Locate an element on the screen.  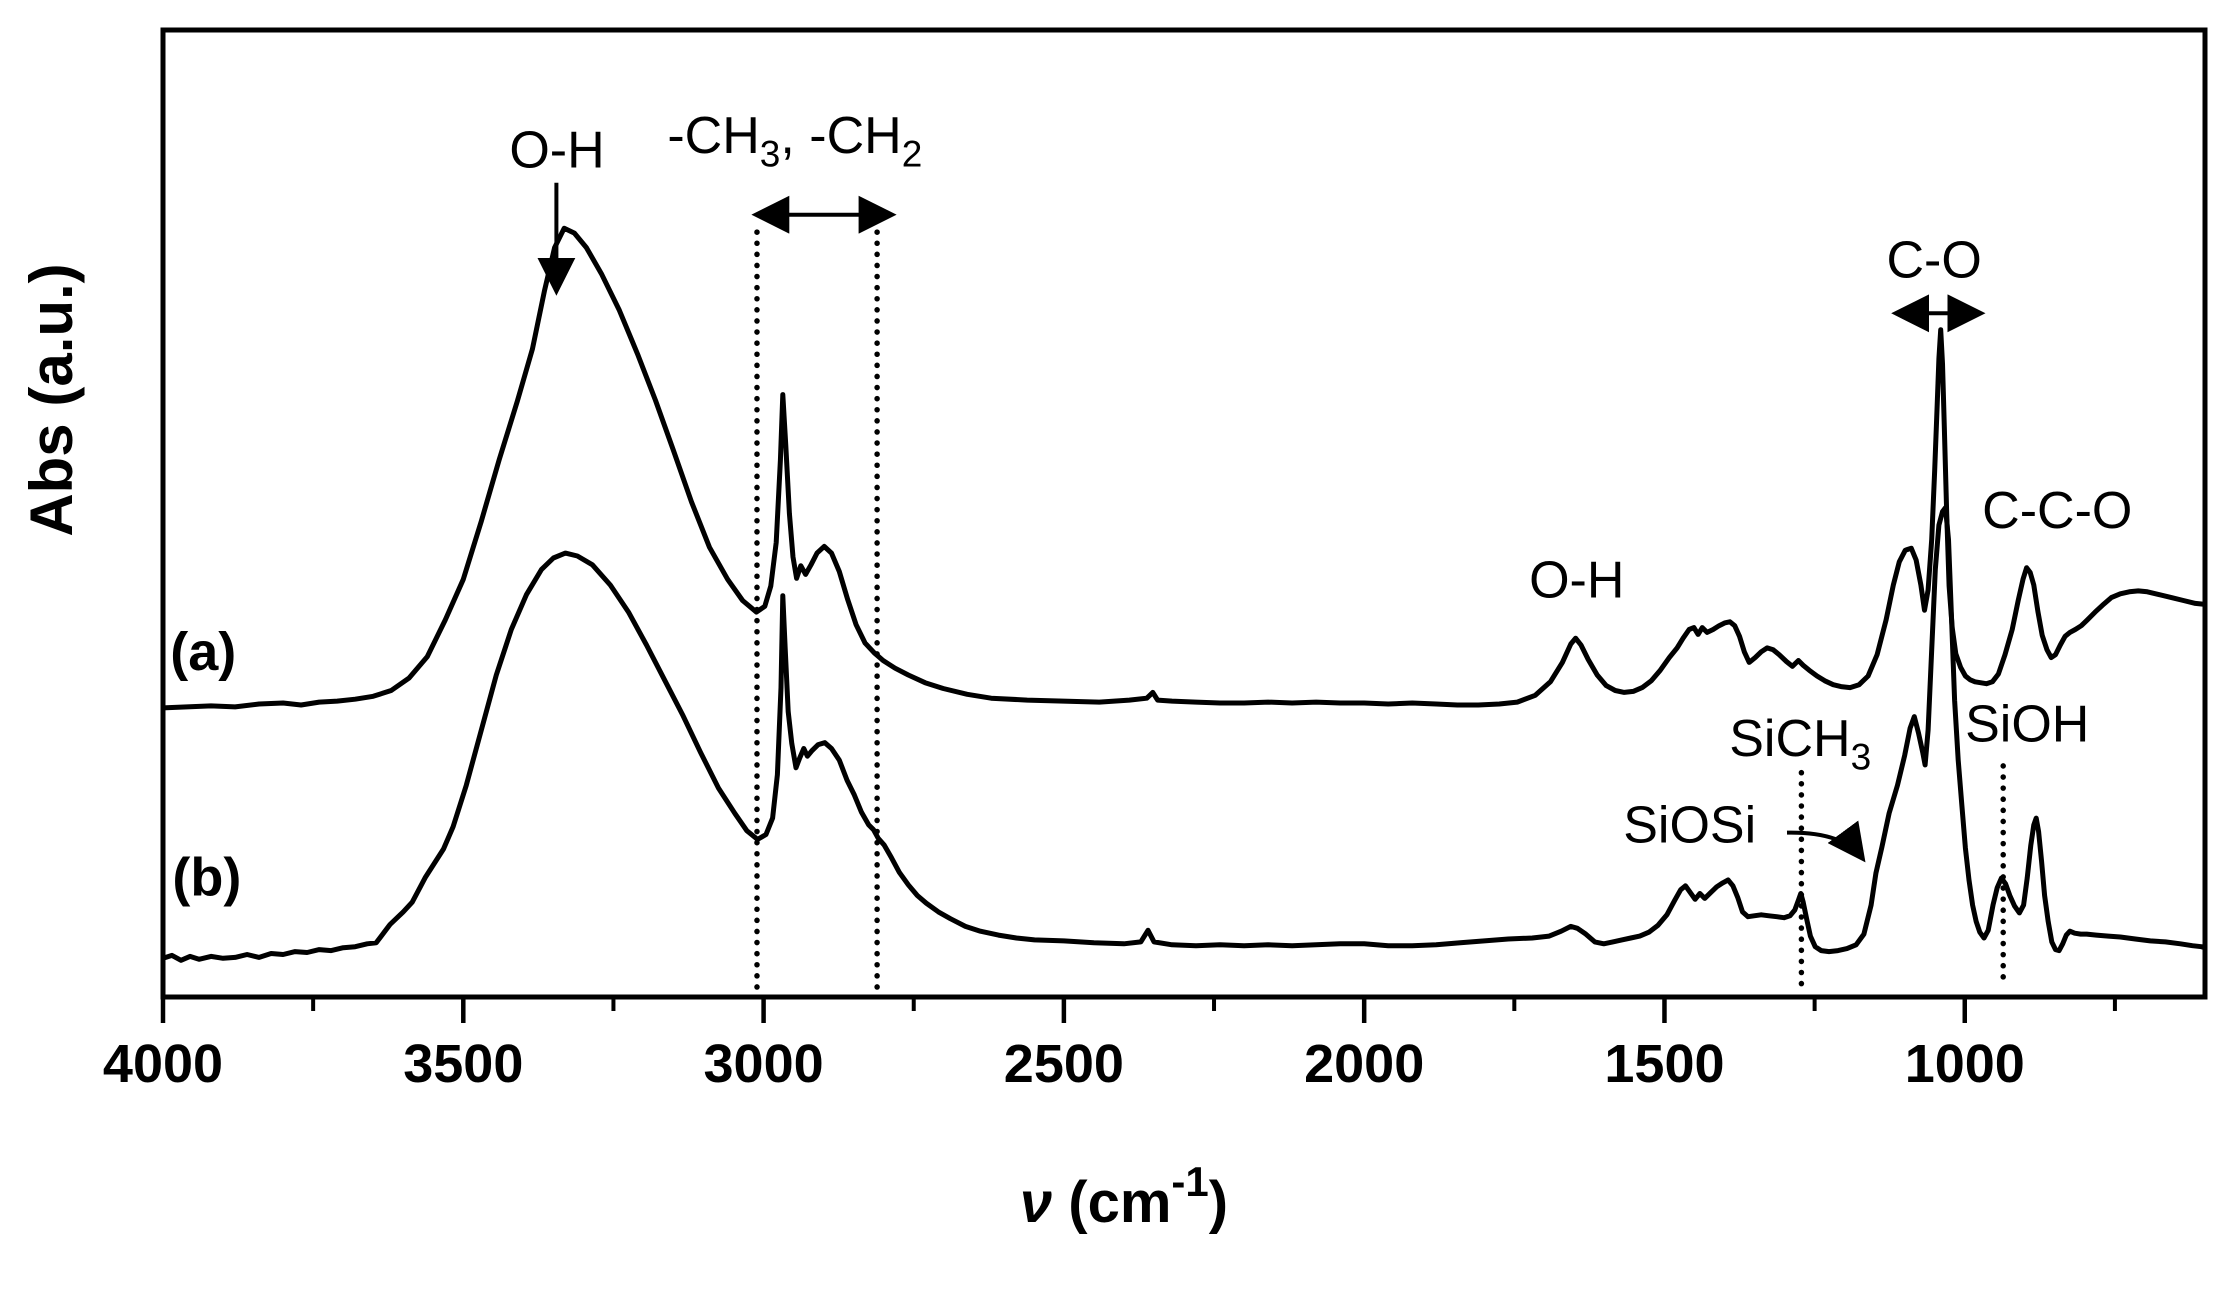
x-axis-tick-label: 4000 is located at coordinates (163, 1064).